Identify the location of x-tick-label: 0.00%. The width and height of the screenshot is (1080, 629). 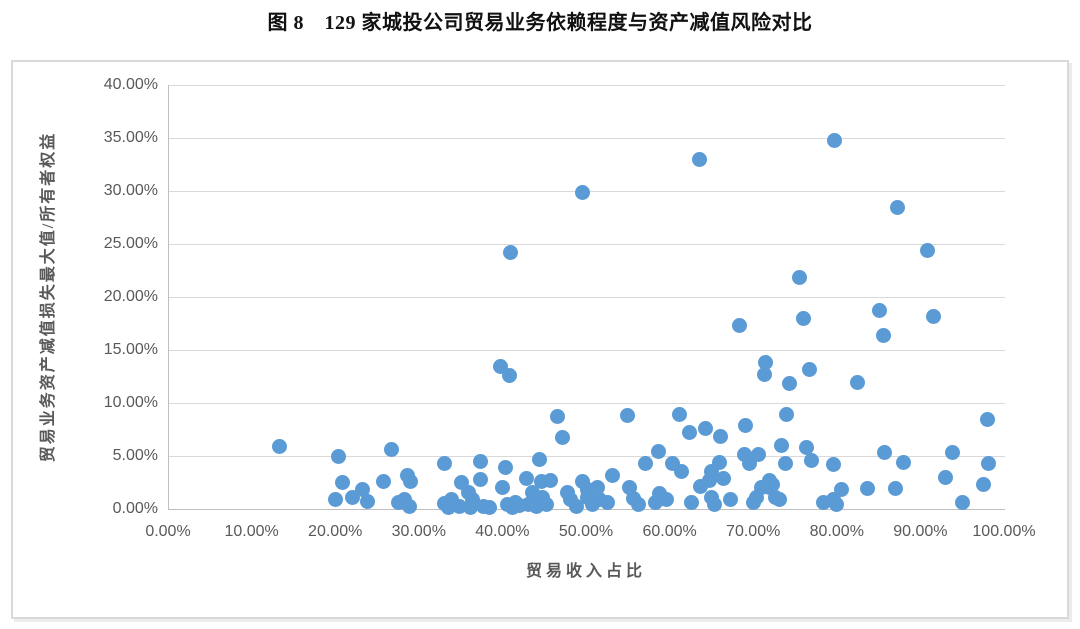
(168, 531).